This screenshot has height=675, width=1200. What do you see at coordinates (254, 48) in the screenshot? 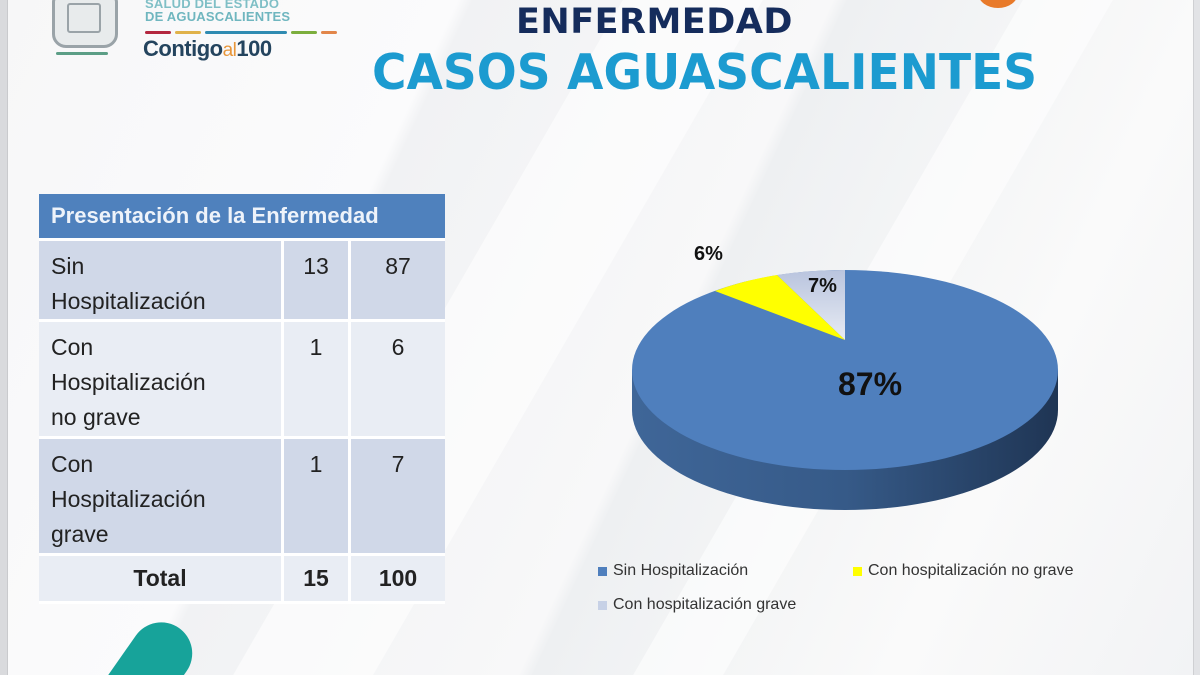
I see `slogan-number: 100` at bounding box center [254, 48].